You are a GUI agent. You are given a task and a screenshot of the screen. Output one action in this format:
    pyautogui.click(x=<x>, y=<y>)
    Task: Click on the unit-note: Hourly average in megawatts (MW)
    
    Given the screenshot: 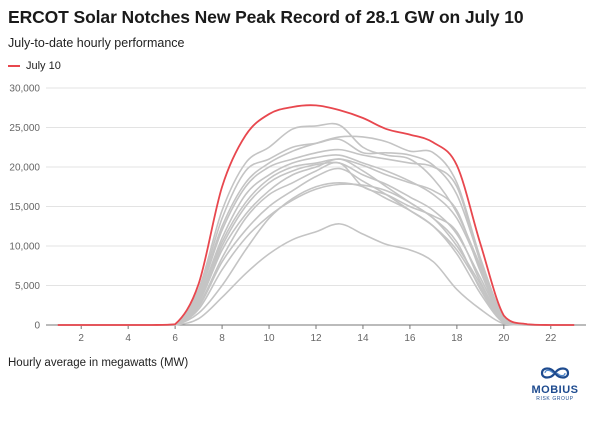 What is the action you would take?
    pyautogui.click(x=98, y=363)
    